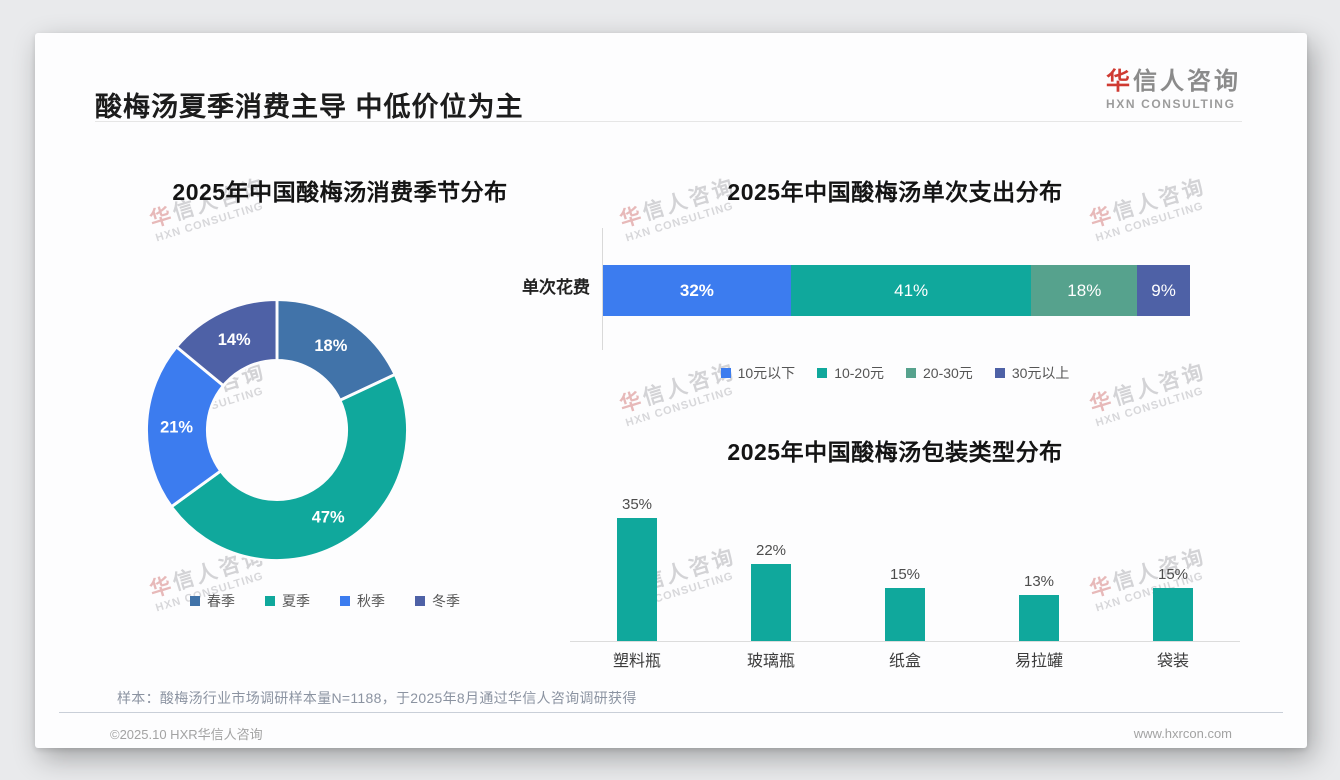 This screenshot has width=1340, height=780. What do you see at coordinates (602, 289) in the screenshot?
I see `spend-axis-line` at bounding box center [602, 289].